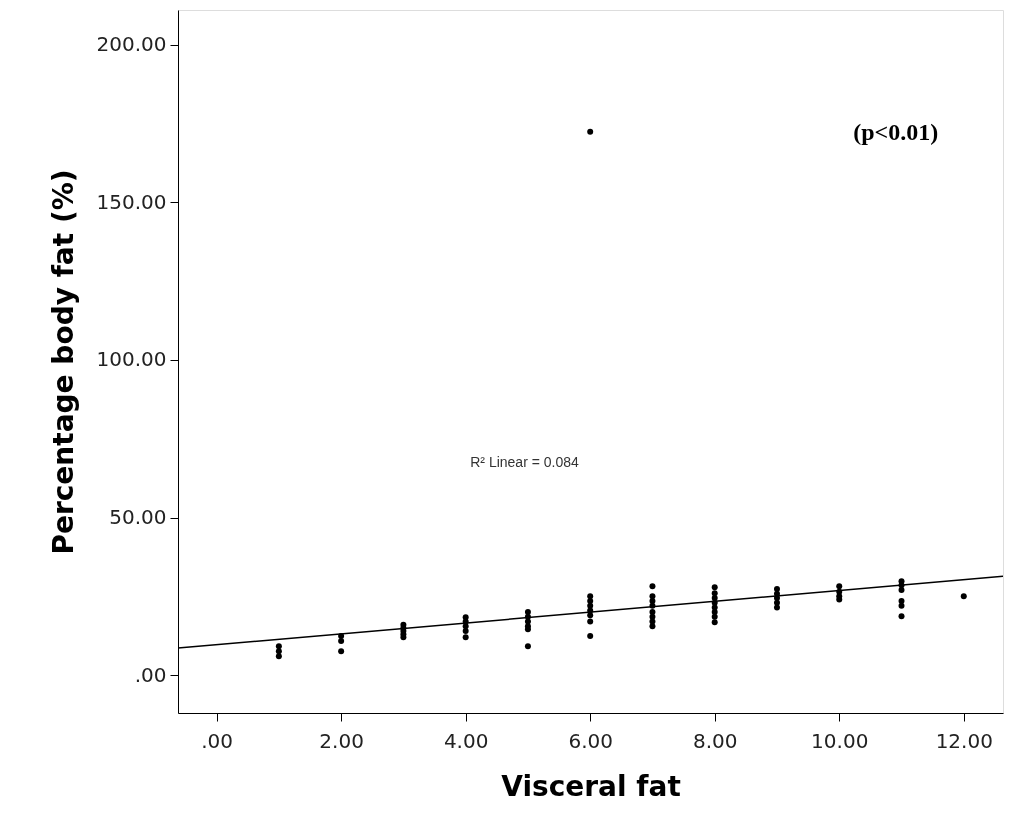  Describe the element at coordinates (964, 740) in the screenshot. I see `x-tick-label: 12.00` at that location.